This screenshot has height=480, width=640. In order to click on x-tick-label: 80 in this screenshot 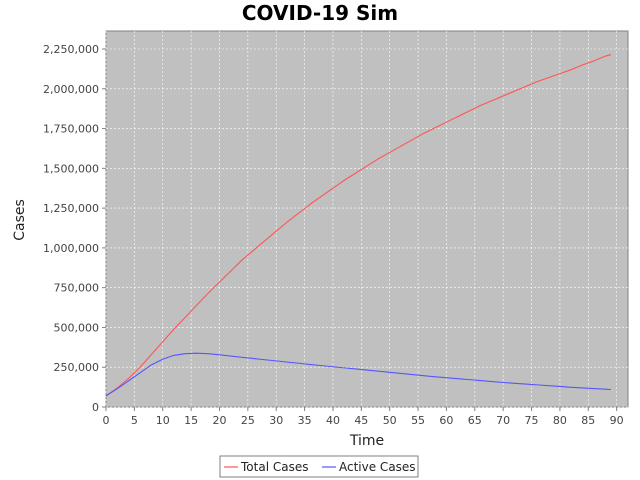, I will do `click(560, 420)`.